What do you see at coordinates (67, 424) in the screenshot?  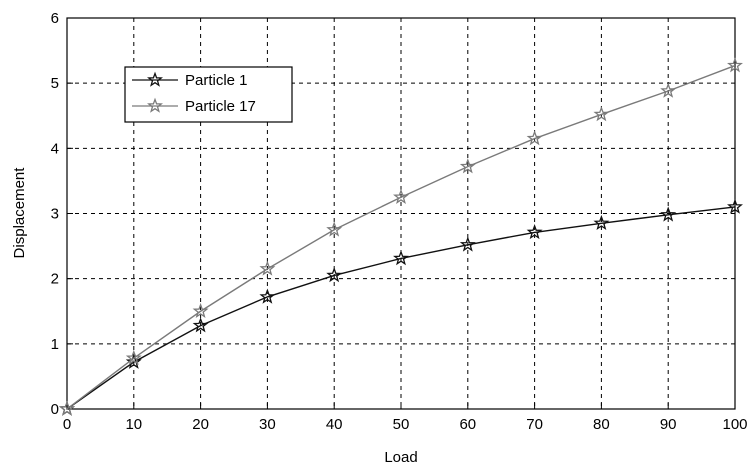 I see `x-tick-label: 0` at bounding box center [67, 424].